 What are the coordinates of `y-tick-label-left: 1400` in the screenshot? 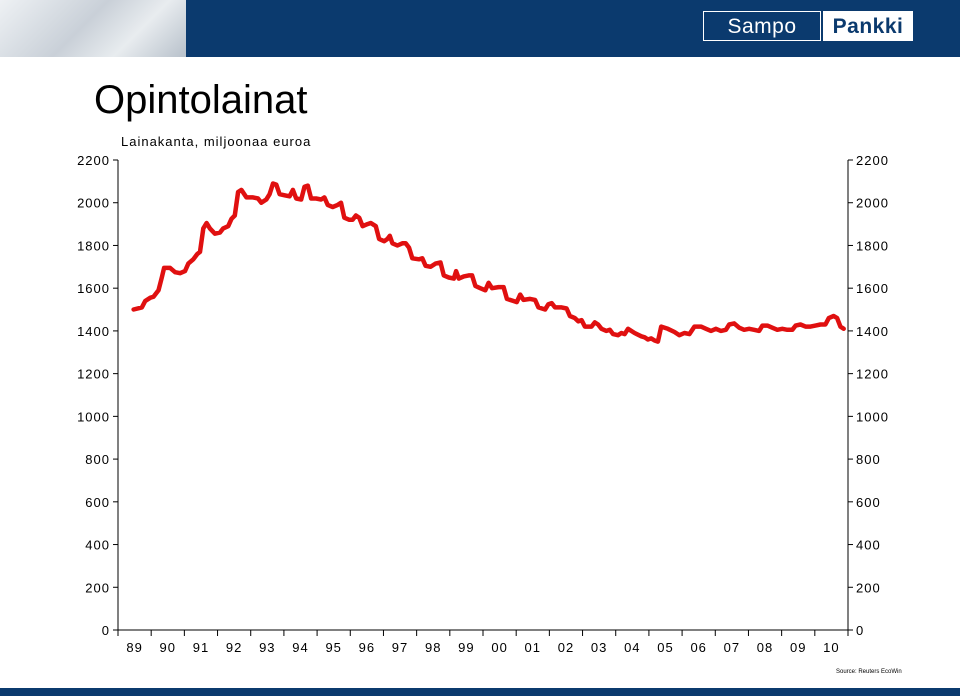 It's located at (93, 331).